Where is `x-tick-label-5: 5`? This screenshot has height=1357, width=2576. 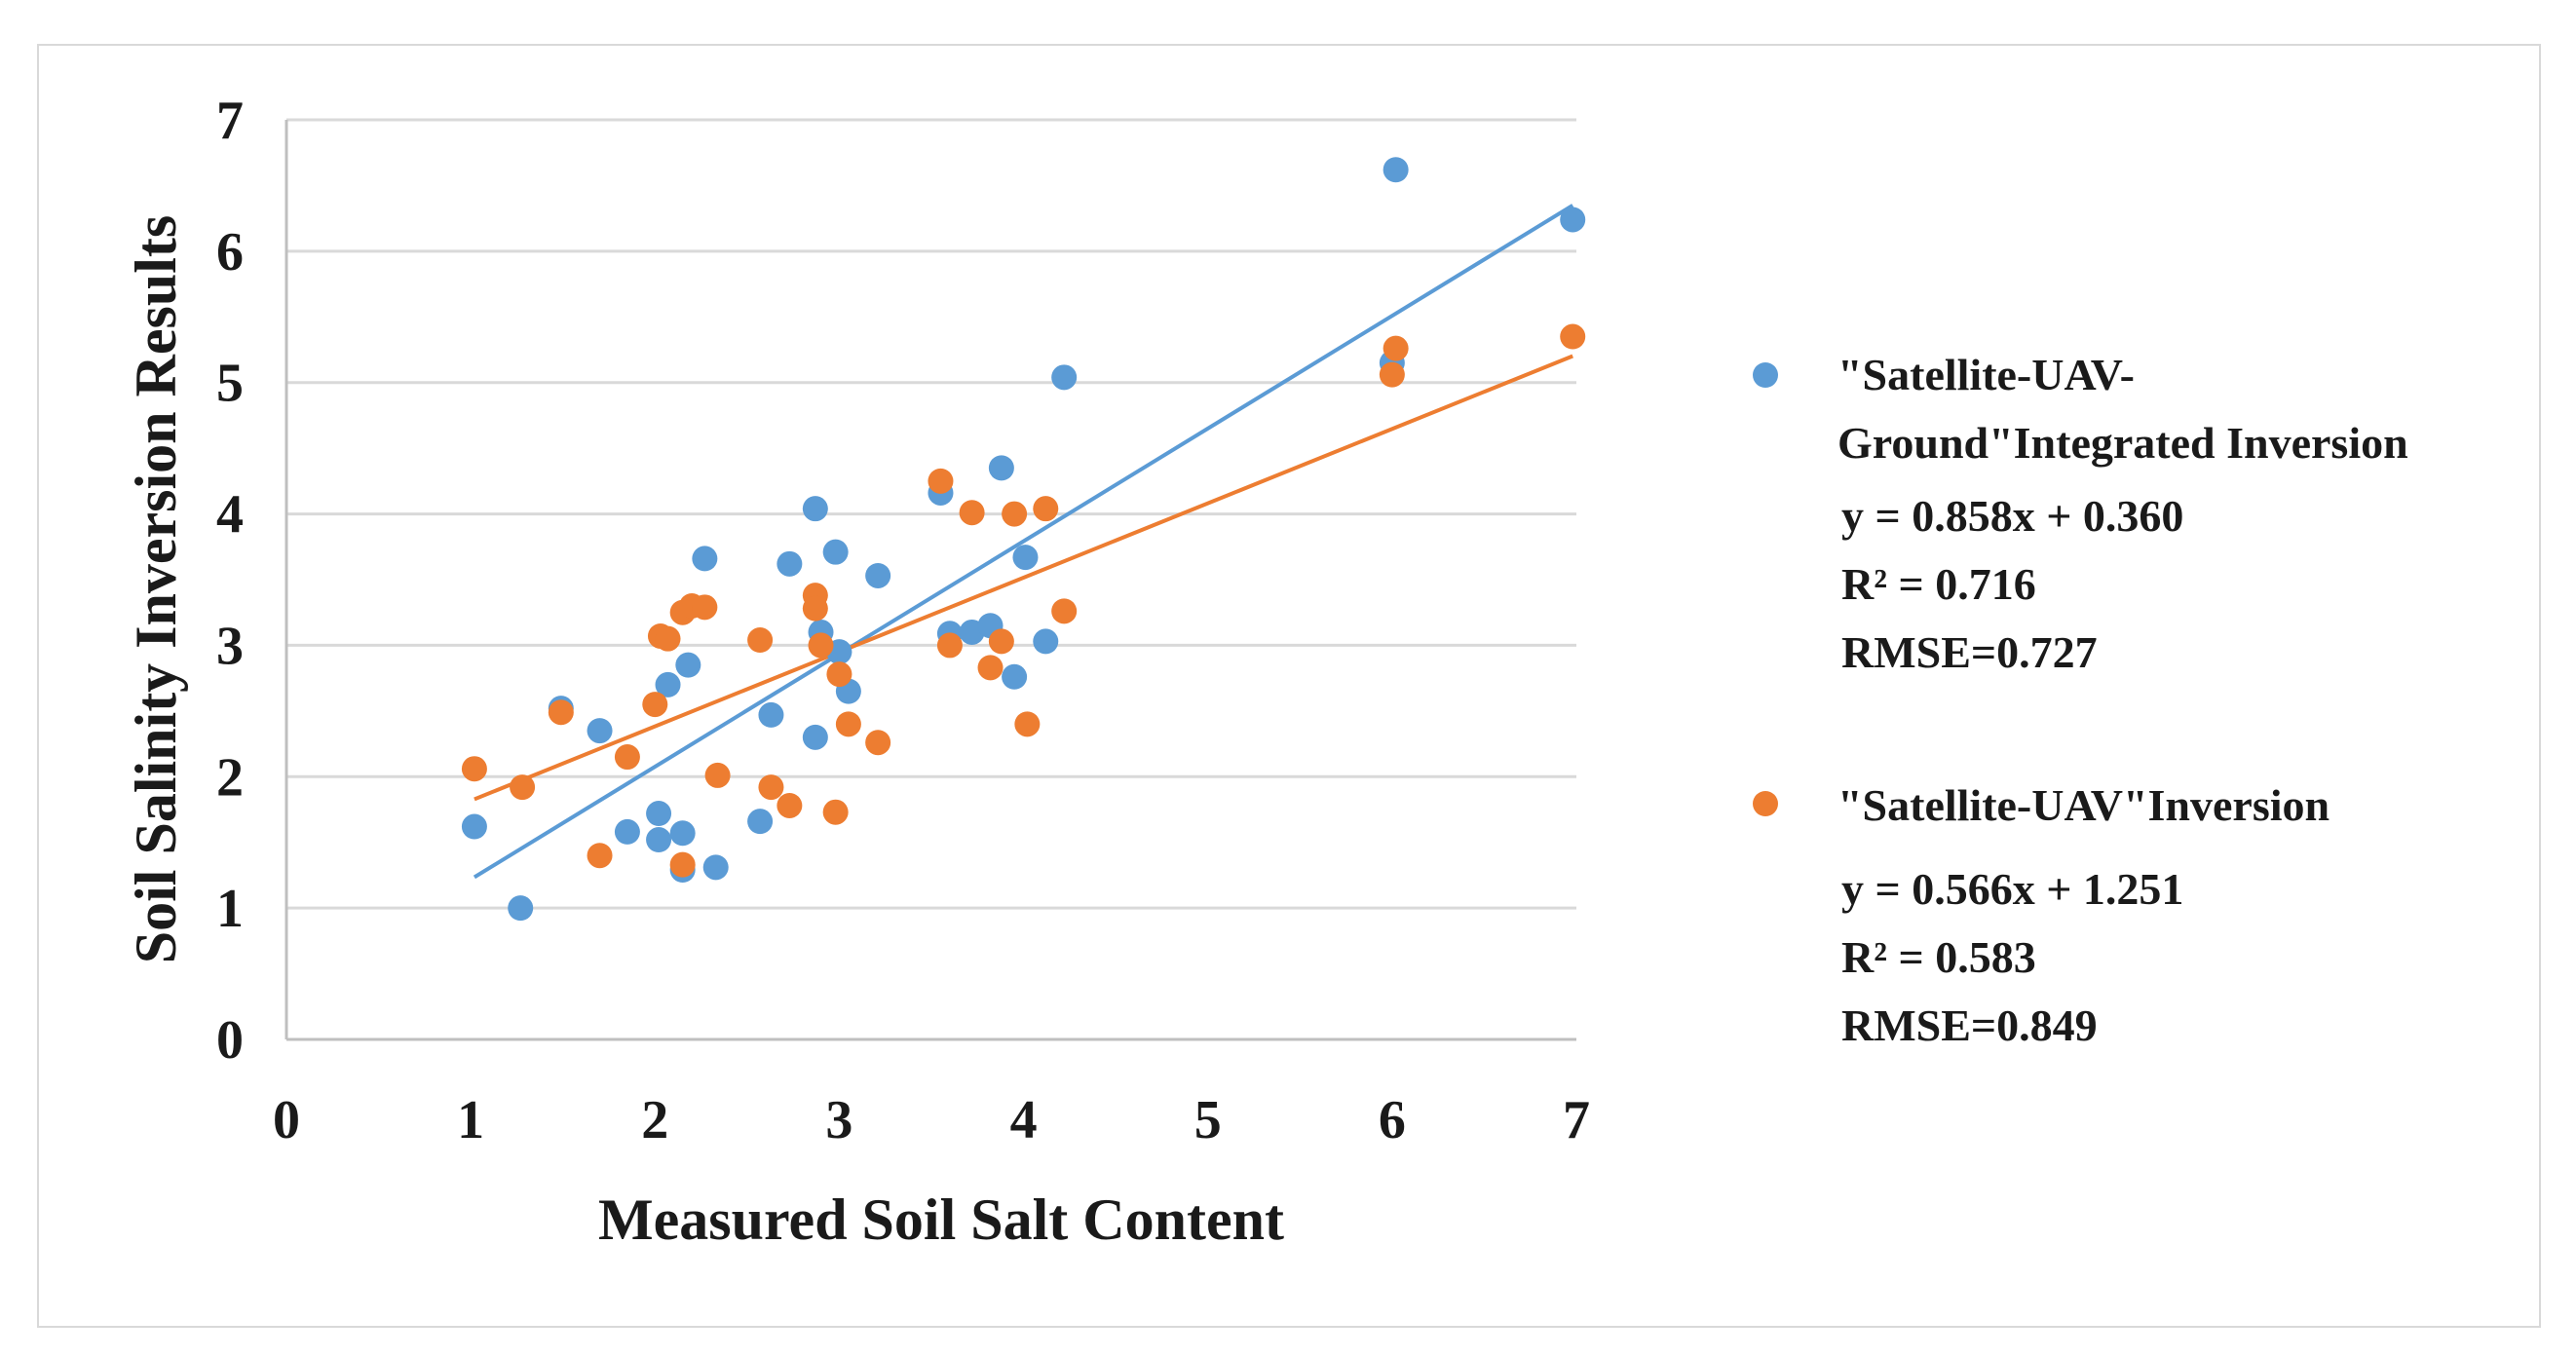 x-tick-label-5: 5 is located at coordinates (1208, 1120).